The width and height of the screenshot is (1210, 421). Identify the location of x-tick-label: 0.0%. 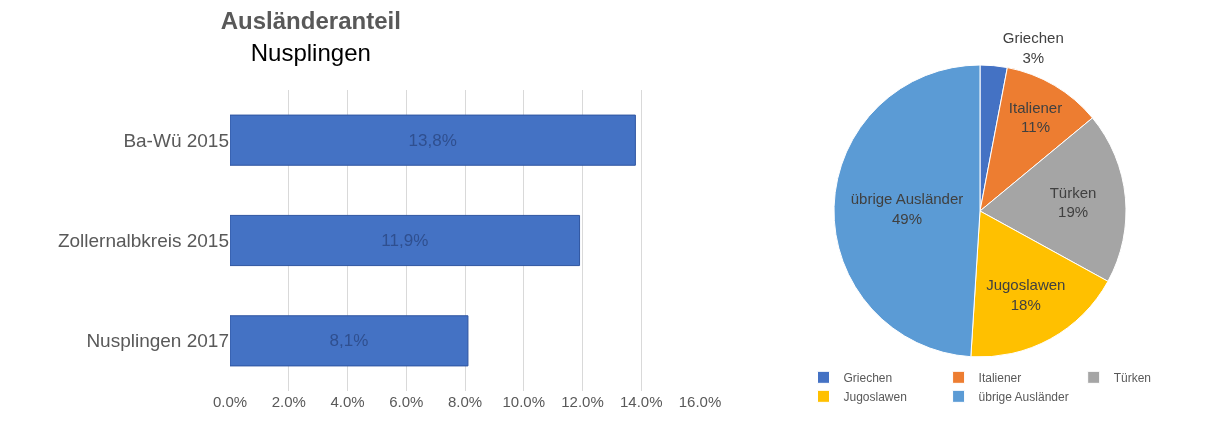
(230, 401).